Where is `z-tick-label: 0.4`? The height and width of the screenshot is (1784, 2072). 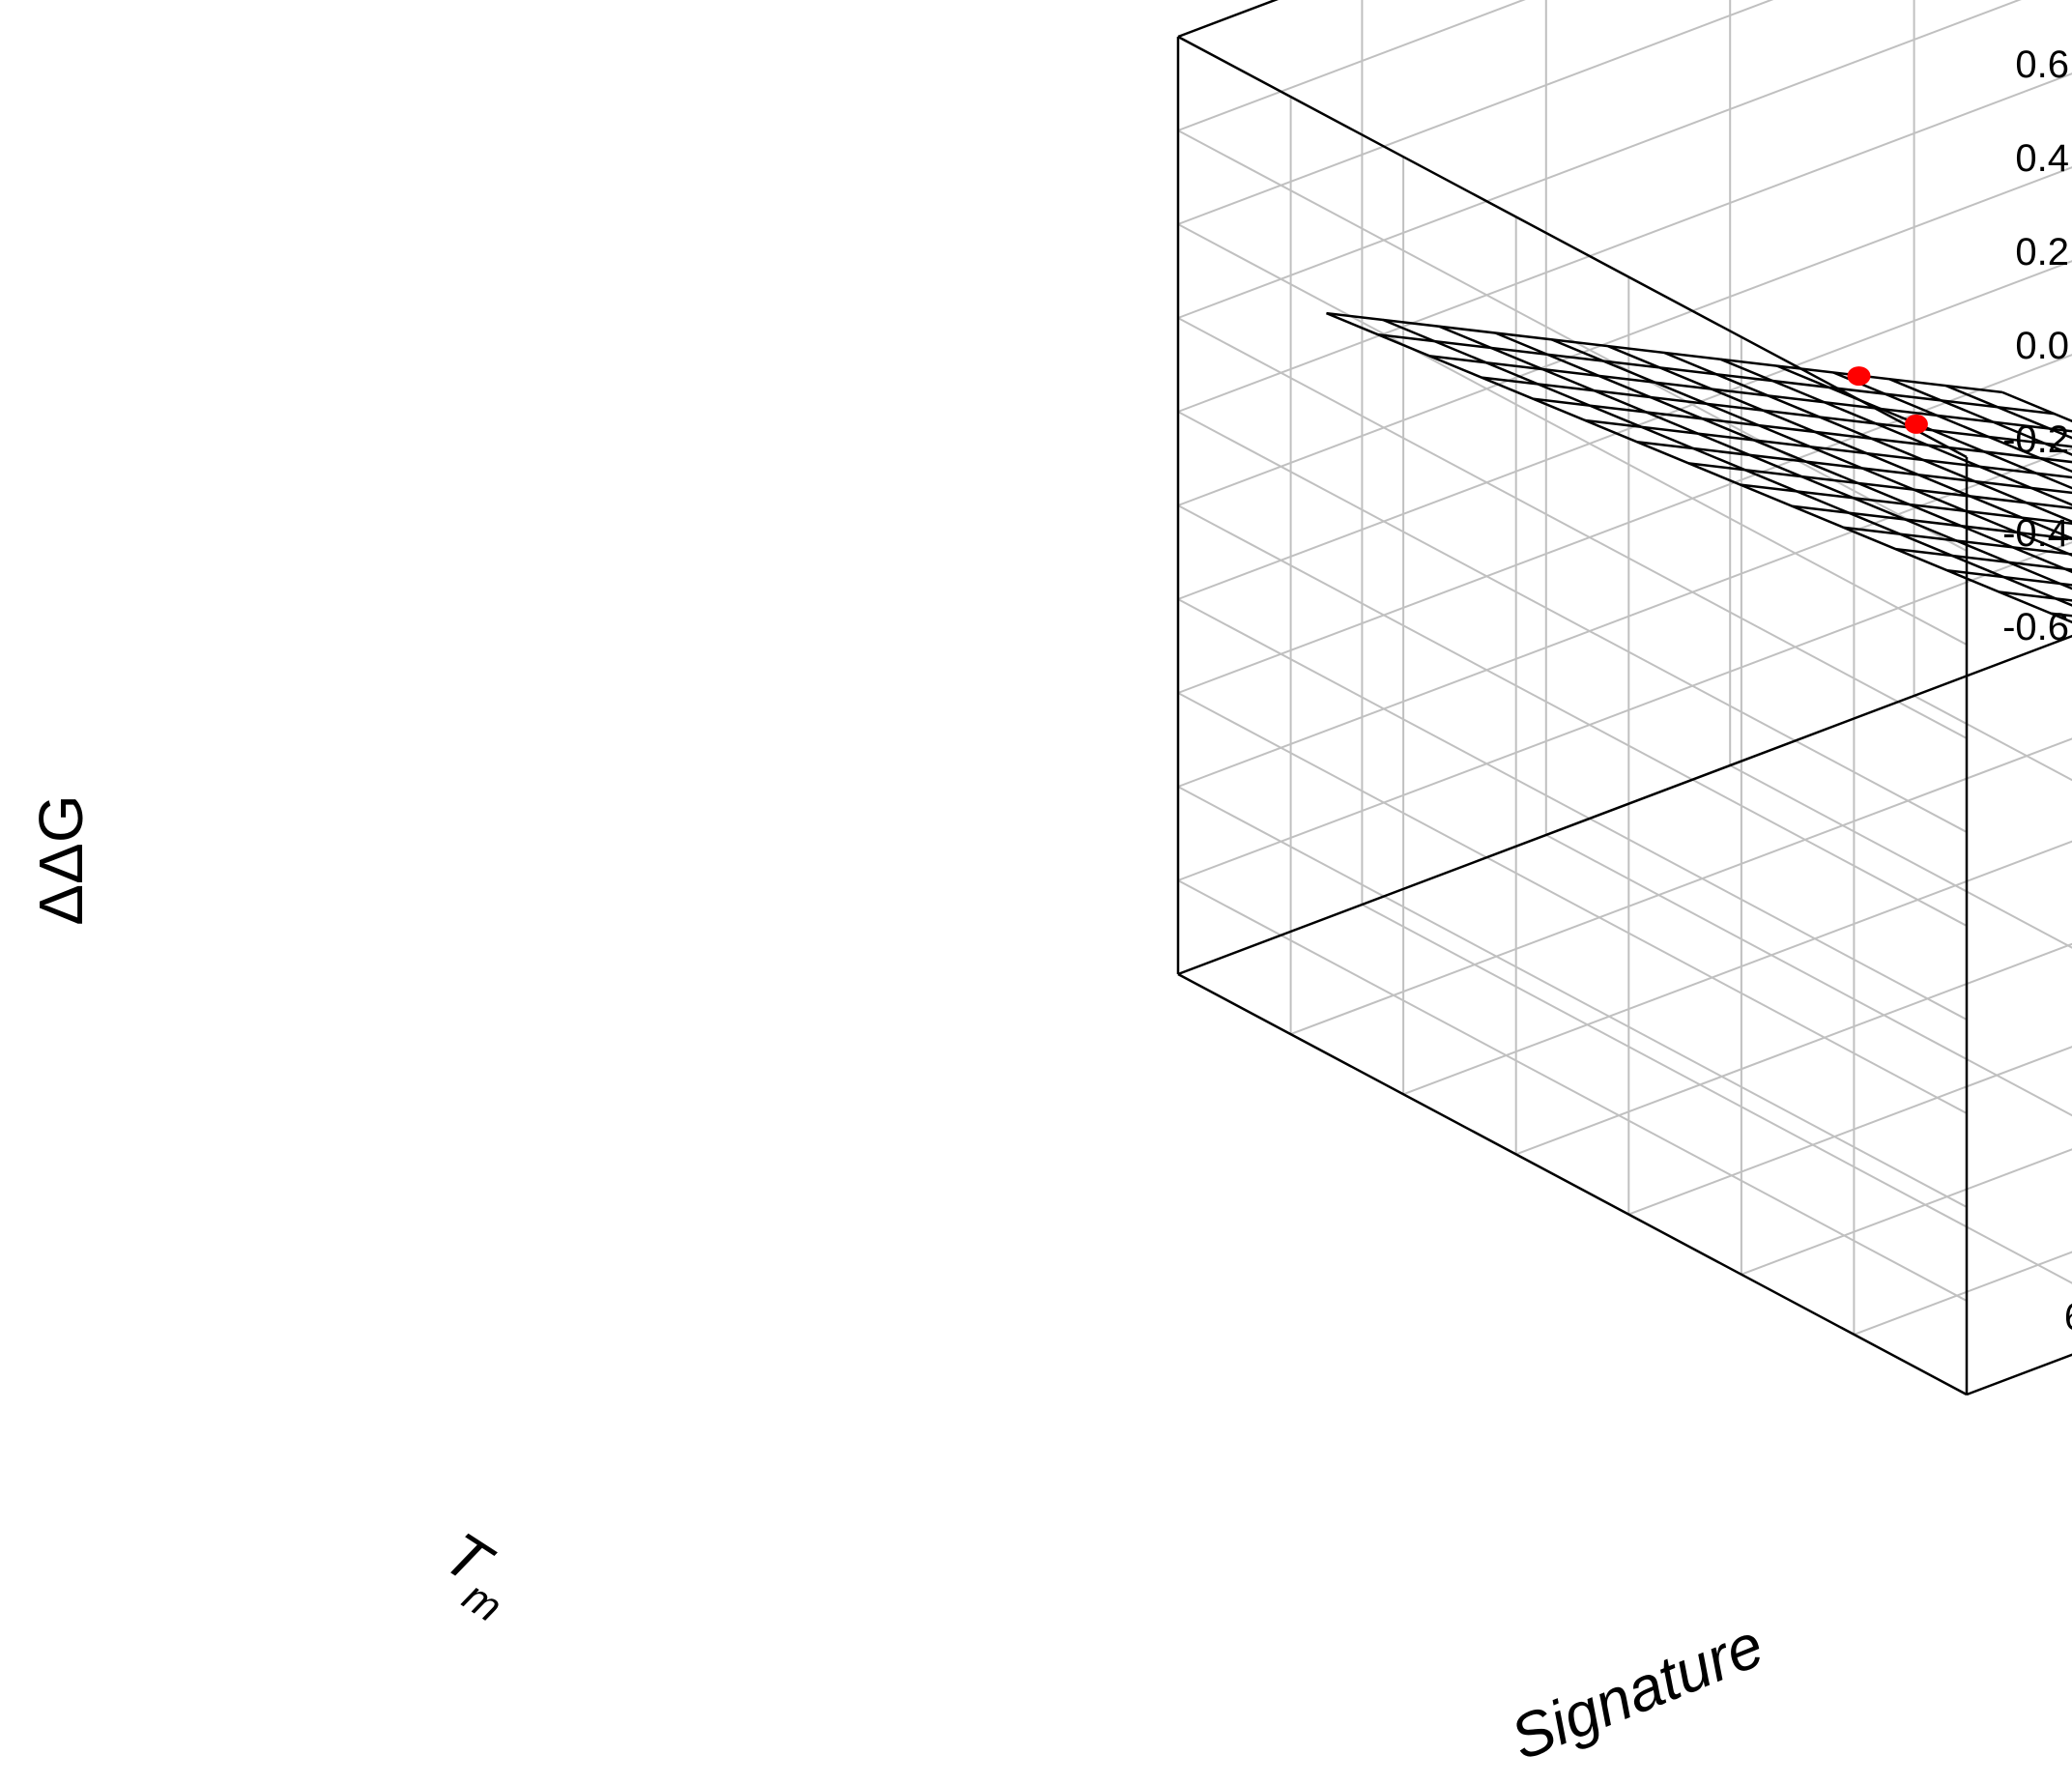
z-tick-label: 0.4 is located at coordinates (2042, 158).